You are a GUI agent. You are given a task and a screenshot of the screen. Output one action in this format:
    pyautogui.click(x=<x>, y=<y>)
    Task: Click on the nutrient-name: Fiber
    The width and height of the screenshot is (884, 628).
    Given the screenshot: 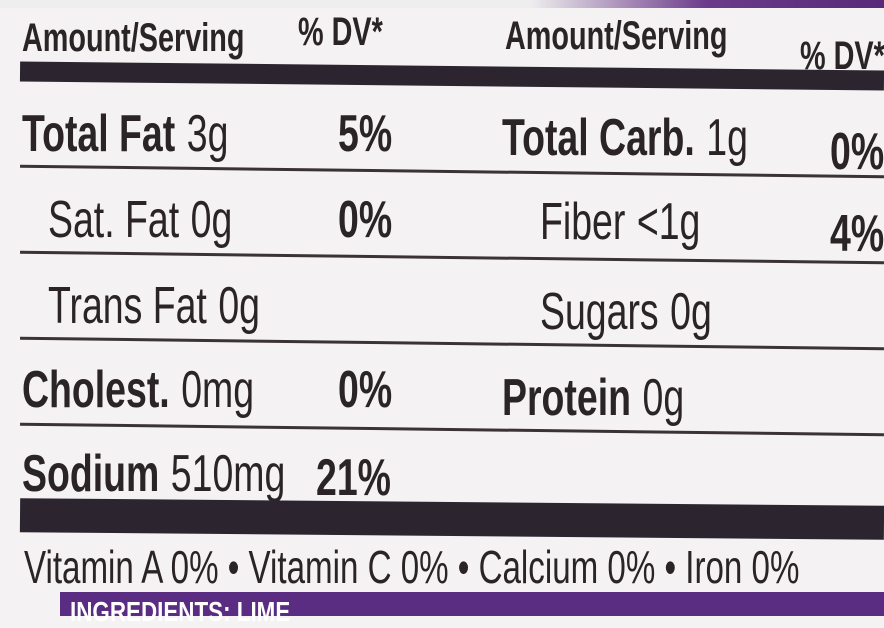 What is the action you would take?
    pyautogui.click(x=583, y=222)
    